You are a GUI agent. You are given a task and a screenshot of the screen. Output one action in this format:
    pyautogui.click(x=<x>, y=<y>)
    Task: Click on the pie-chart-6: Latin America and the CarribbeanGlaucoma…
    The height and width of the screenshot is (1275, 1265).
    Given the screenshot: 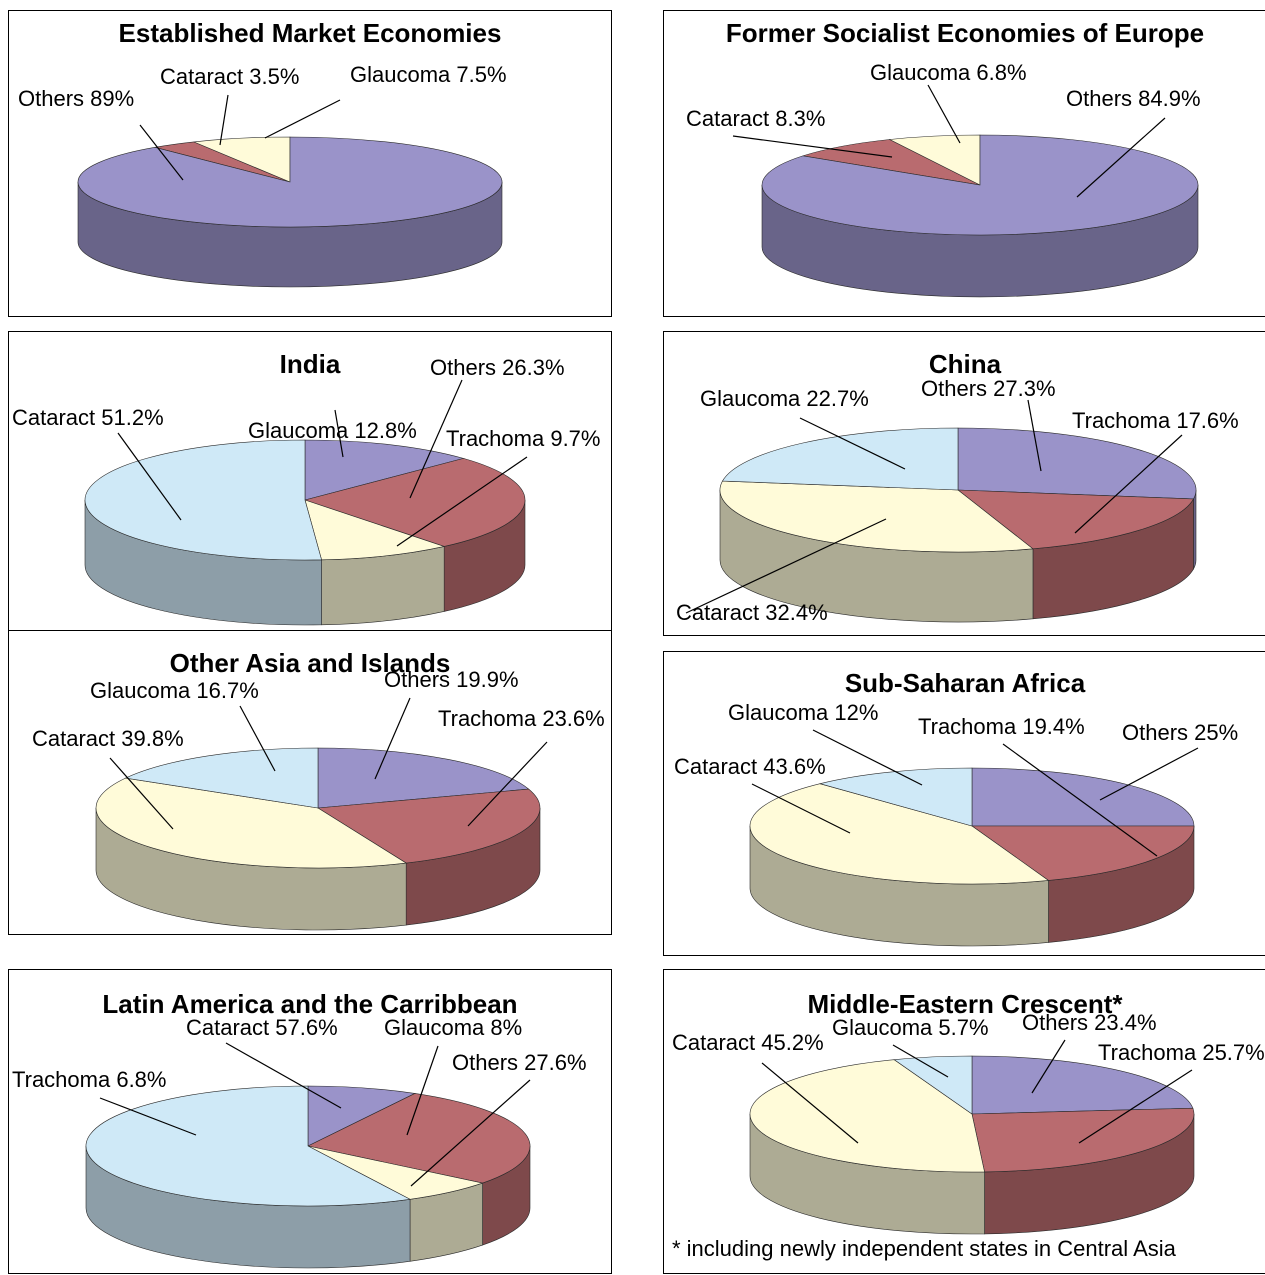 What is the action you would take?
    pyautogui.click(x=299, y=1129)
    